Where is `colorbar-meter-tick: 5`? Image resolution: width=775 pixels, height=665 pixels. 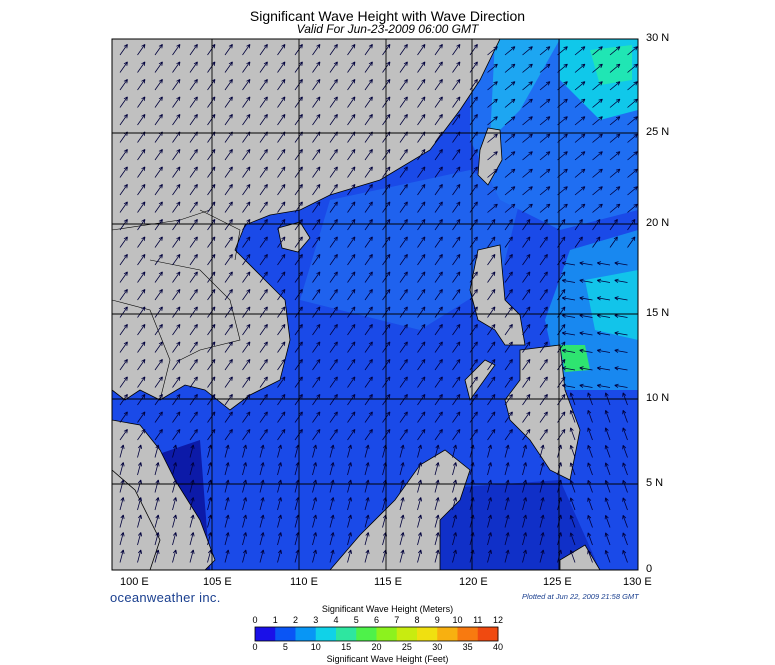 colorbar-meter-tick: 5 is located at coordinates (356, 620).